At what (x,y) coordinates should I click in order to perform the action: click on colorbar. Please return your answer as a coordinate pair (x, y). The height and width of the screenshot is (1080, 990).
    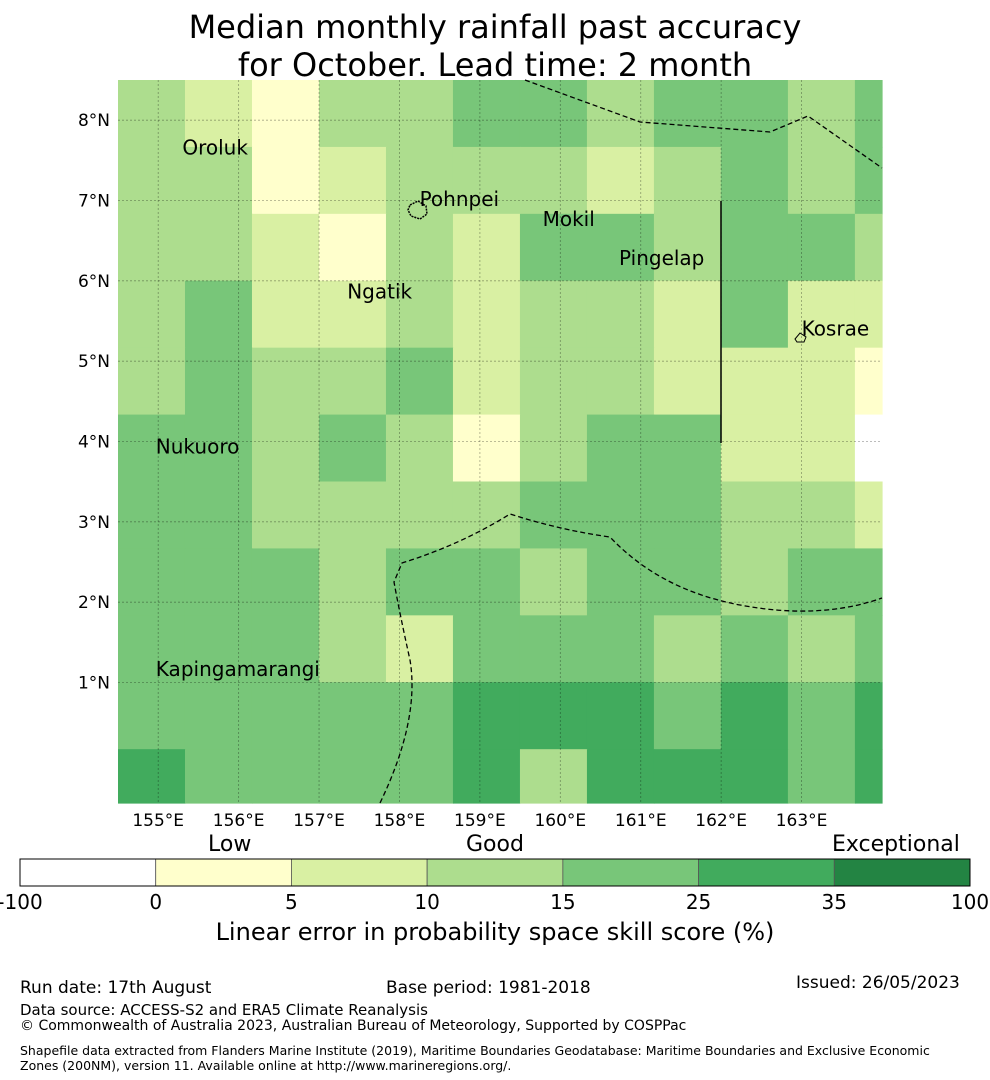
    Looking at the image, I should click on (495, 872).